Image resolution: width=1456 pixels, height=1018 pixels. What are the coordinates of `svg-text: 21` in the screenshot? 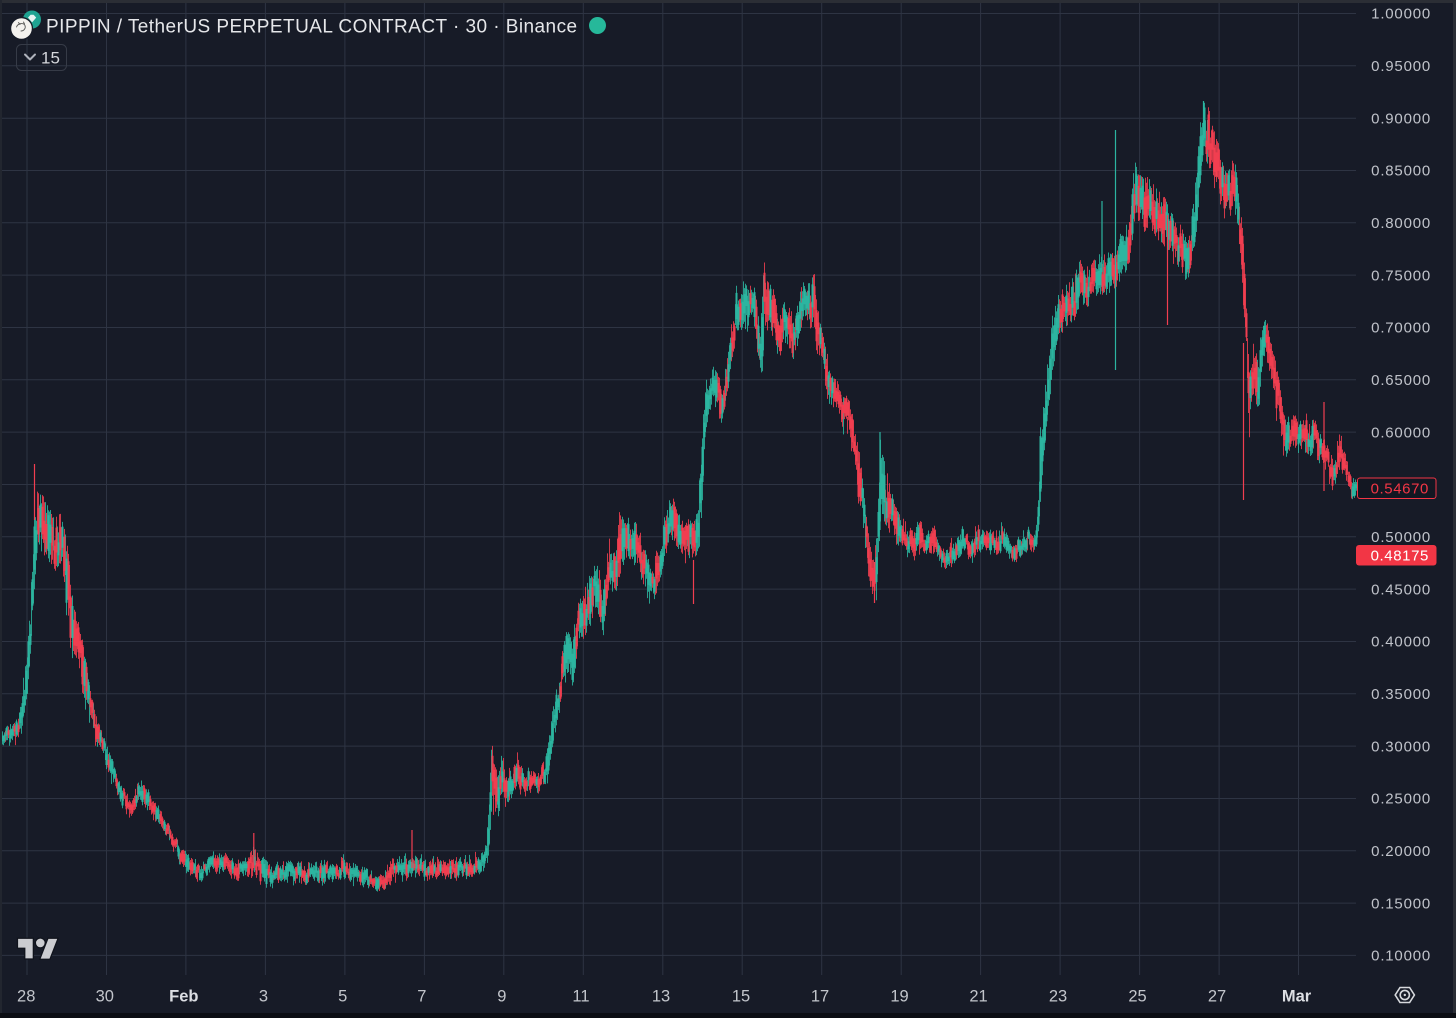 It's located at (978, 997).